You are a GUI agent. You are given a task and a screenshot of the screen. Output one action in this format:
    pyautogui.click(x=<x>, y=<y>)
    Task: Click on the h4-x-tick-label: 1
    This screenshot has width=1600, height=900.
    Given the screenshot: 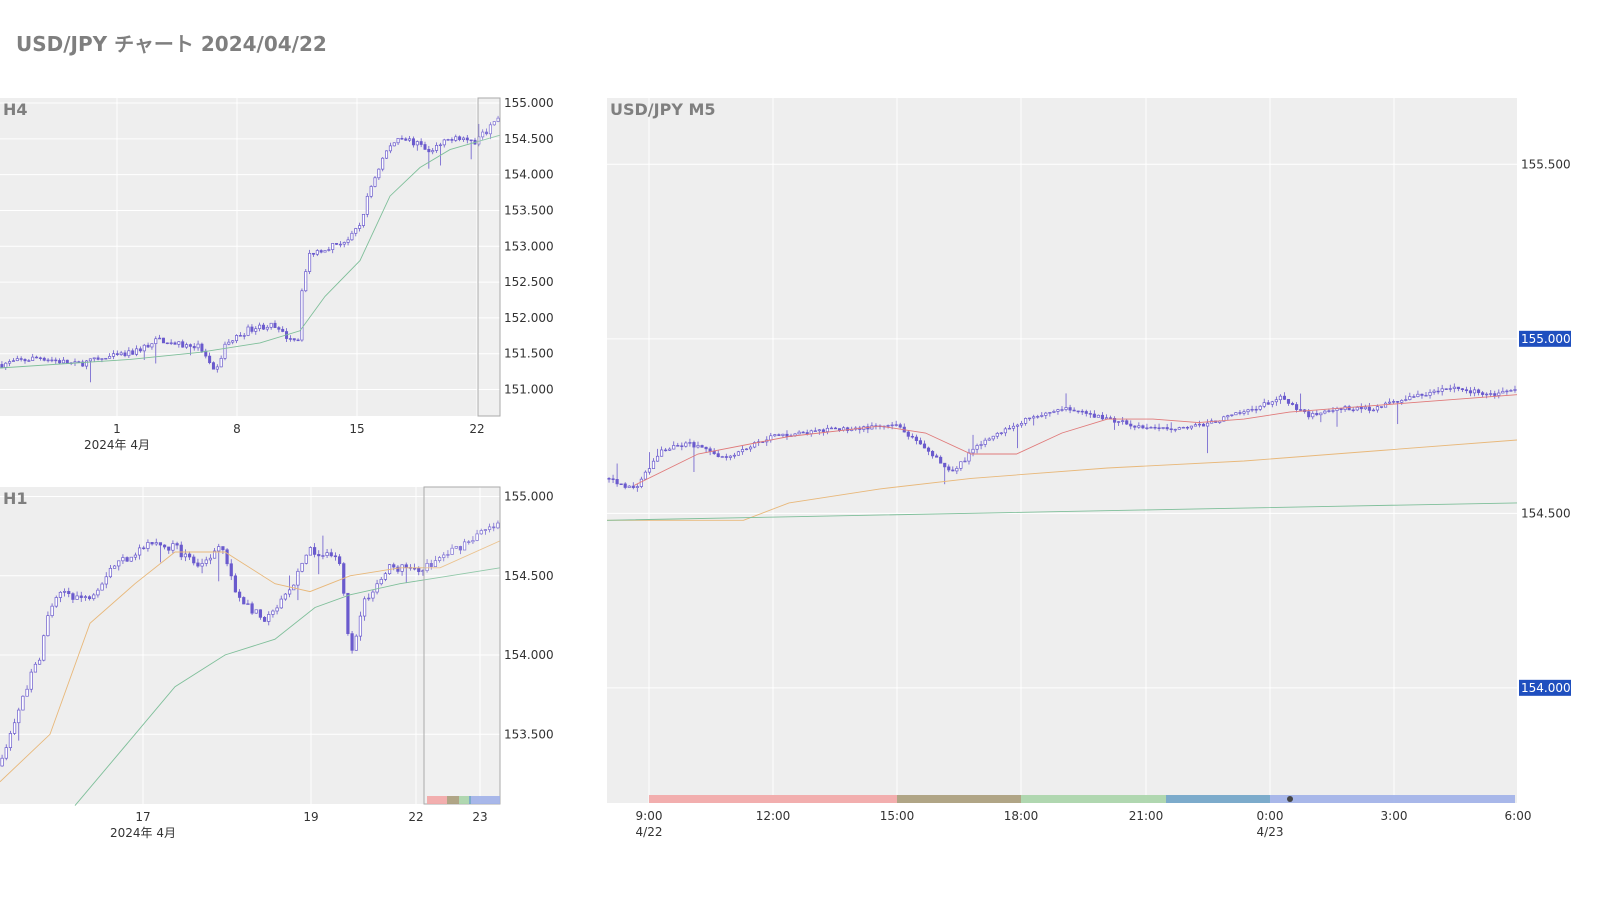 What is the action you would take?
    pyautogui.click(x=117, y=429)
    